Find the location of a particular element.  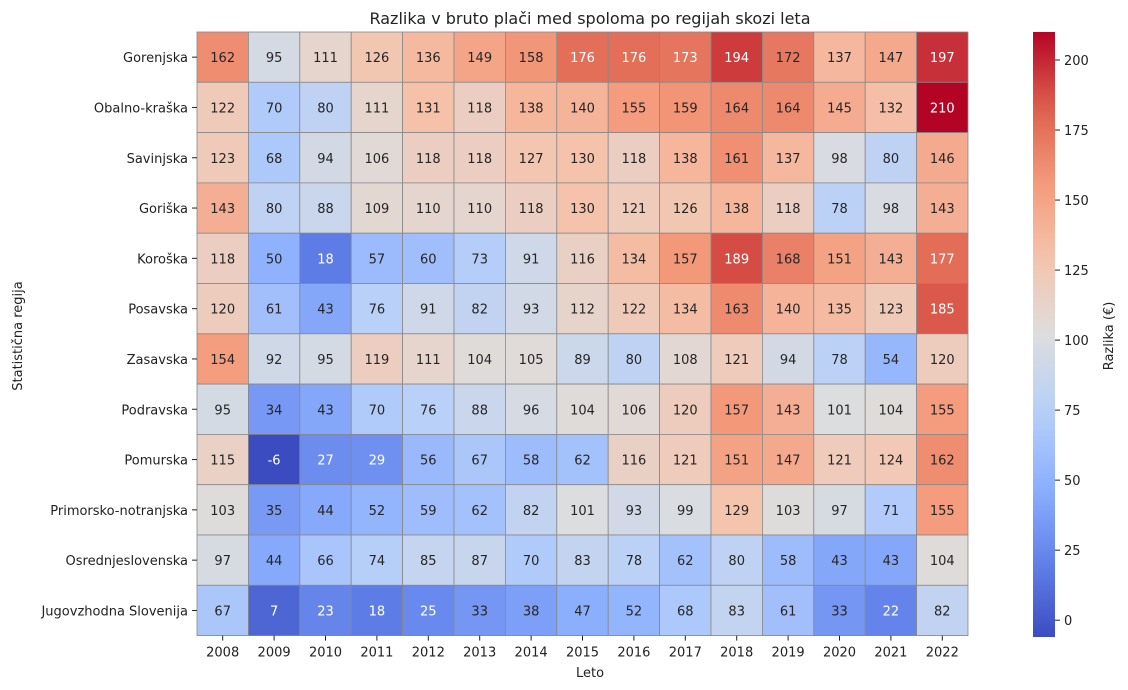

cell-value-label: 103 is located at coordinates (222, 511).